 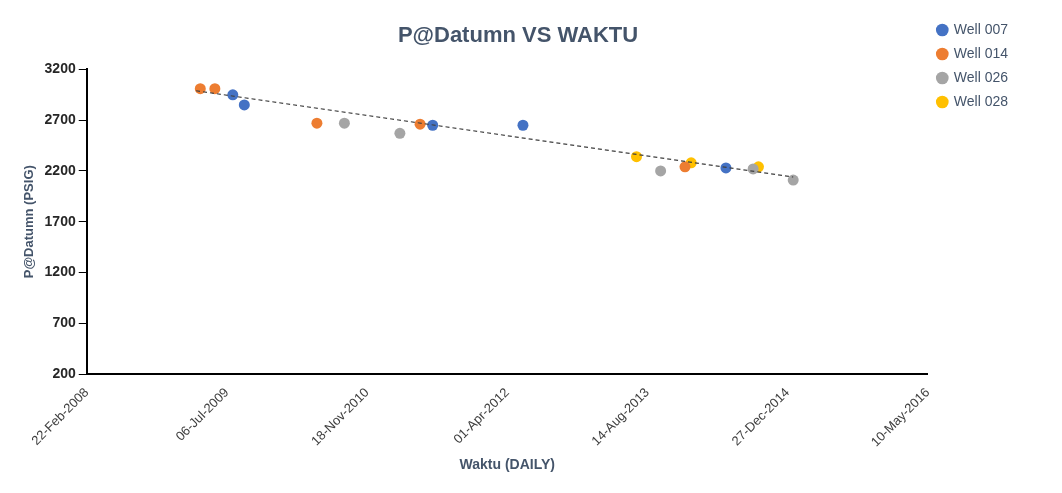 I want to click on y-tick-label: 1200, so click(x=60, y=271).